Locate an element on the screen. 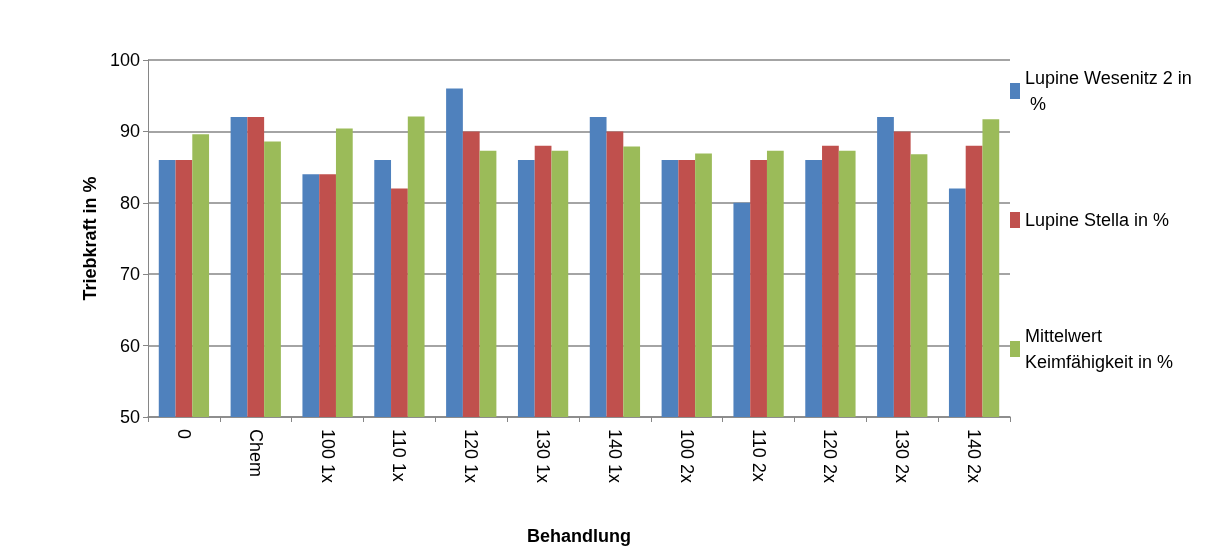 The image size is (1210, 555). y-tick-label: 100 is located at coordinates (124, 60).